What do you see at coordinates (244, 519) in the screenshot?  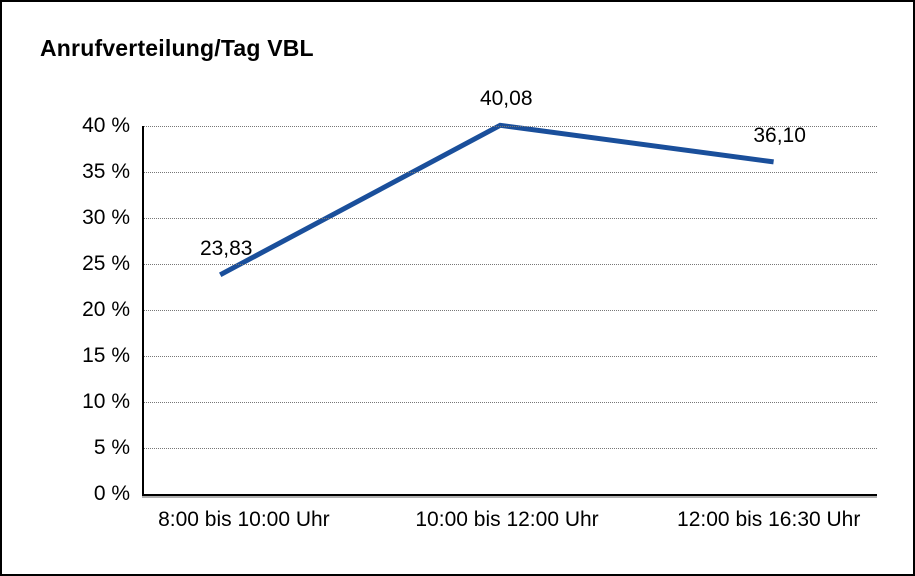 I see `x-axis-category-label: 8:00 bis 10:00 Uhr` at bounding box center [244, 519].